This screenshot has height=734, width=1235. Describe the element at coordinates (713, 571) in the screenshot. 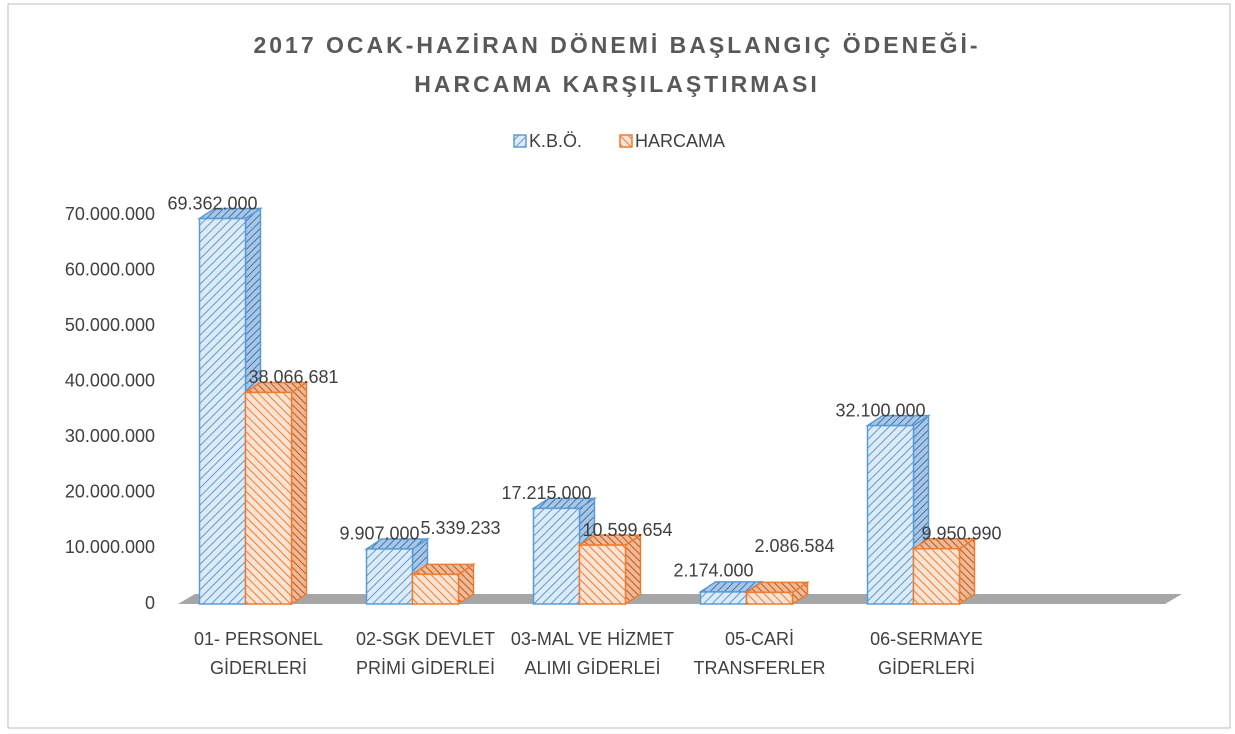

I see `data-label: 2.174.000` at that location.